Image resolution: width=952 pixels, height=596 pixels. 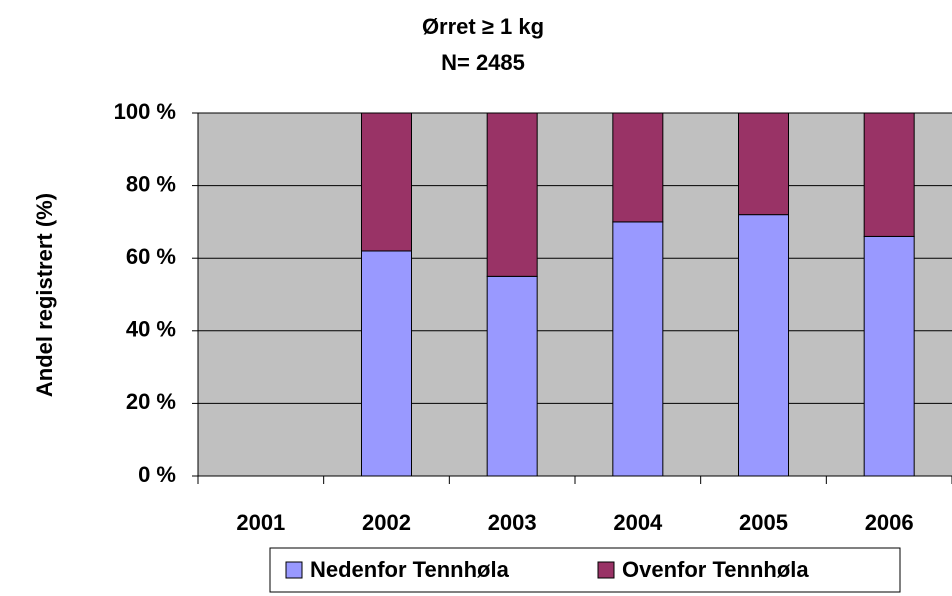 I want to click on chart-title: Ørret ≥ 1 kg, so click(x=483, y=26).